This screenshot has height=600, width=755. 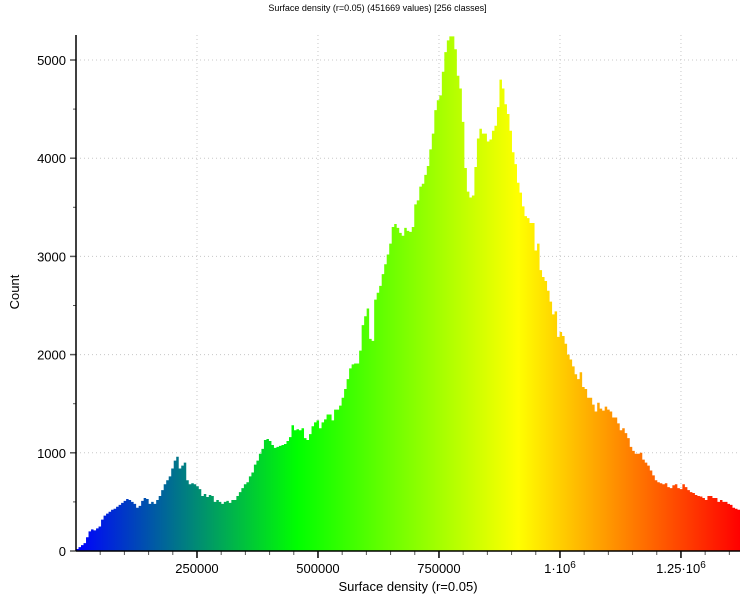 What do you see at coordinates (196, 568) in the screenshot?
I see `x-tick-label: 250000` at bounding box center [196, 568].